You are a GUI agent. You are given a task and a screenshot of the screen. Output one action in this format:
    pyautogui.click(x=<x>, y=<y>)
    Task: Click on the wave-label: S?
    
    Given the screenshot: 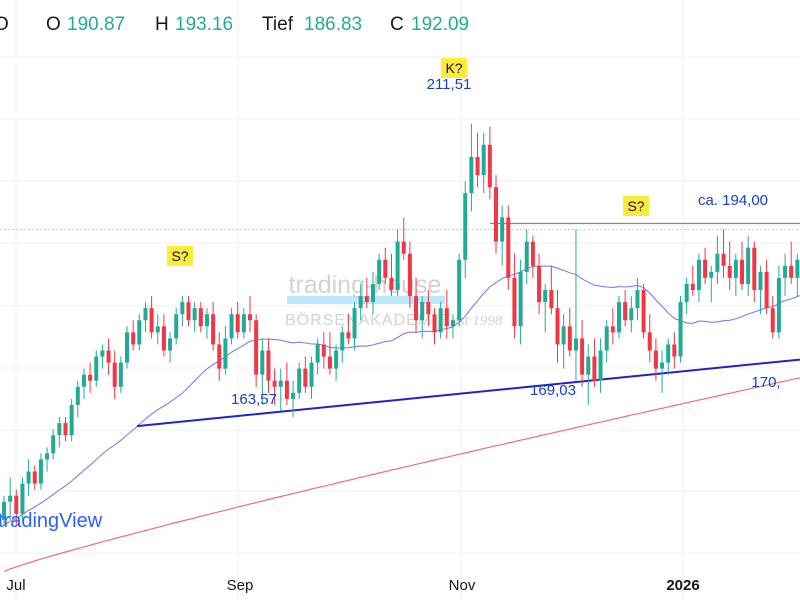 What is the action you would take?
    pyautogui.click(x=179, y=256)
    